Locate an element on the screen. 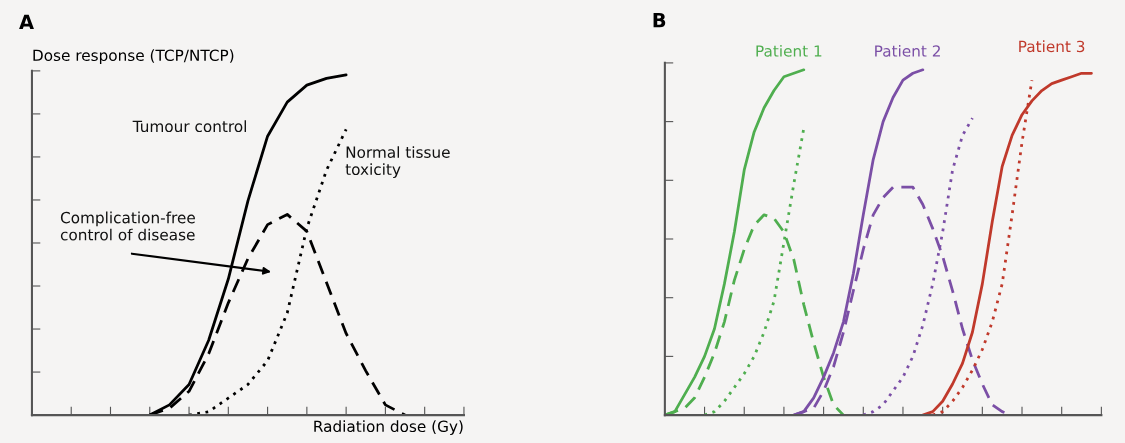 The image size is (1125, 443). series-label: Tumour control is located at coordinates (189, 126).